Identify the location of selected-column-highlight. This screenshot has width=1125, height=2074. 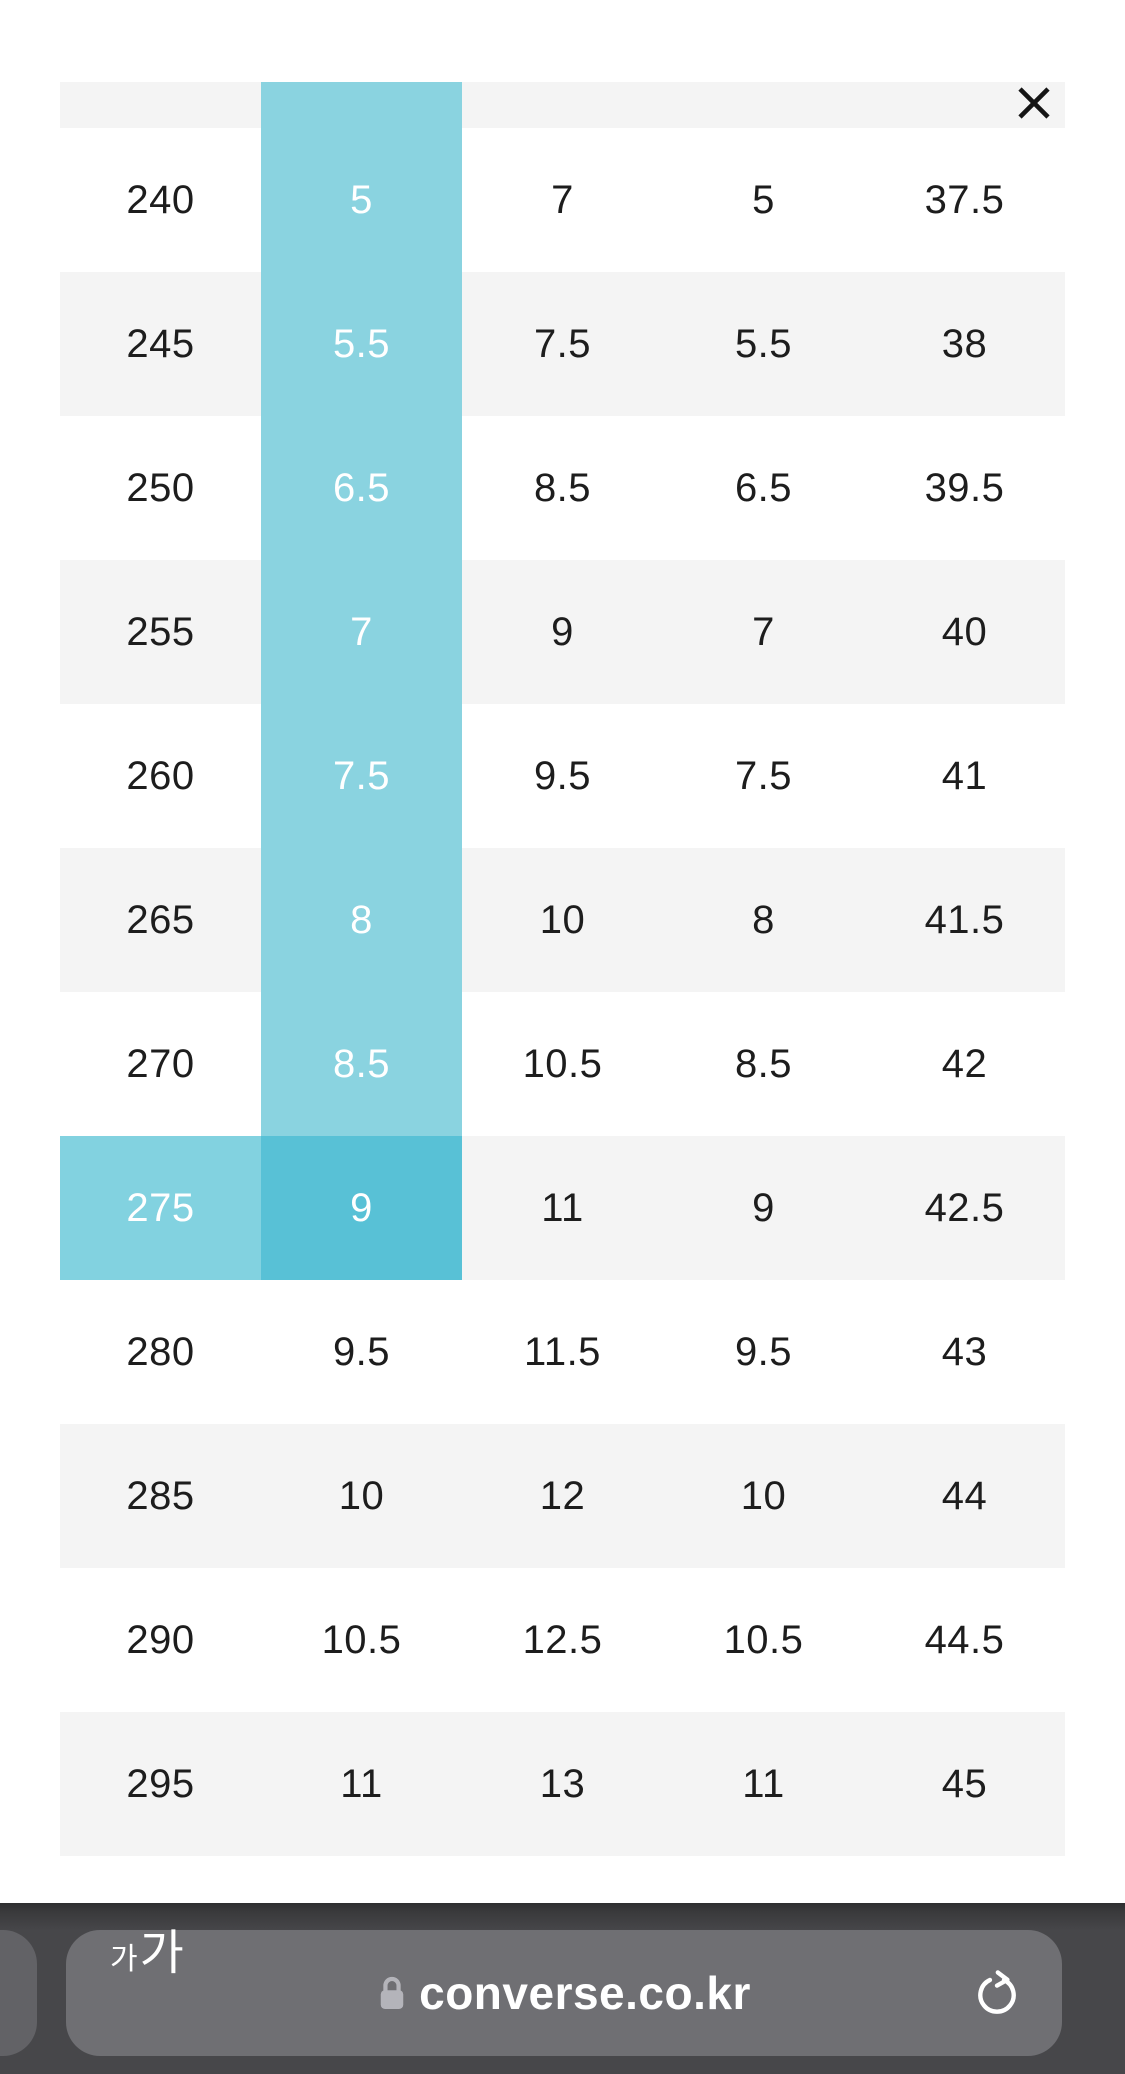
(361, 105).